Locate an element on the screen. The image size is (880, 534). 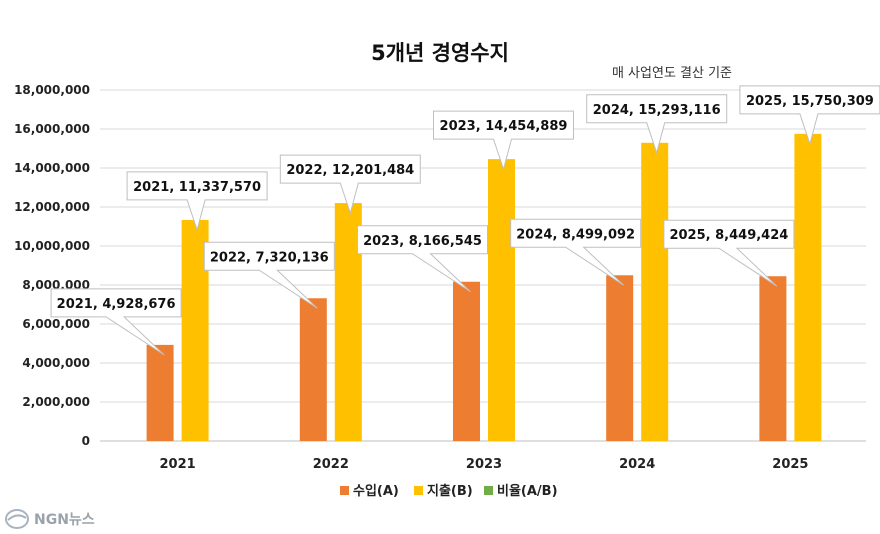
data-label: 2024, 8,499,092 is located at coordinates (575, 234).